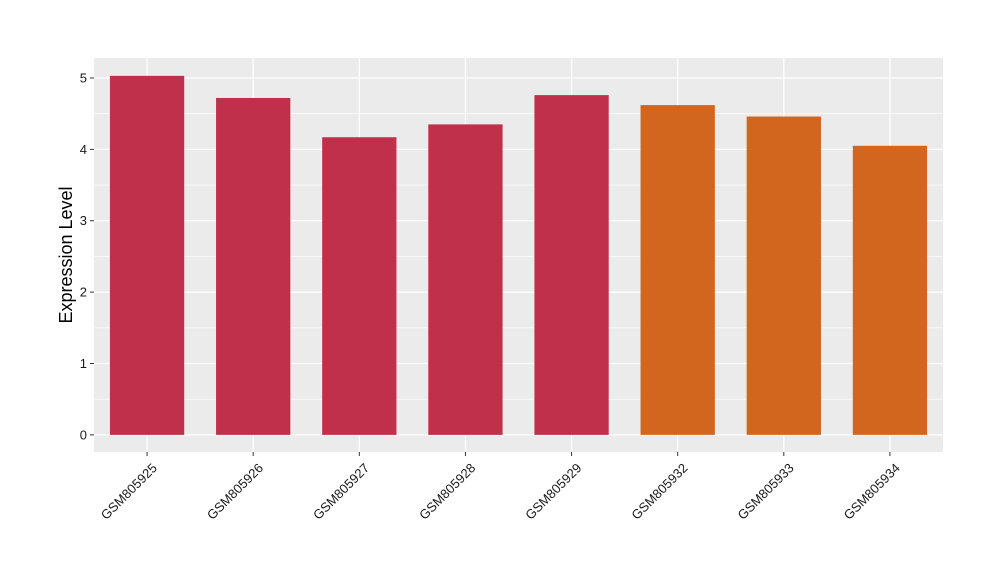  What do you see at coordinates (83, 220) in the screenshot?
I see `y-tick-label: 3` at bounding box center [83, 220].